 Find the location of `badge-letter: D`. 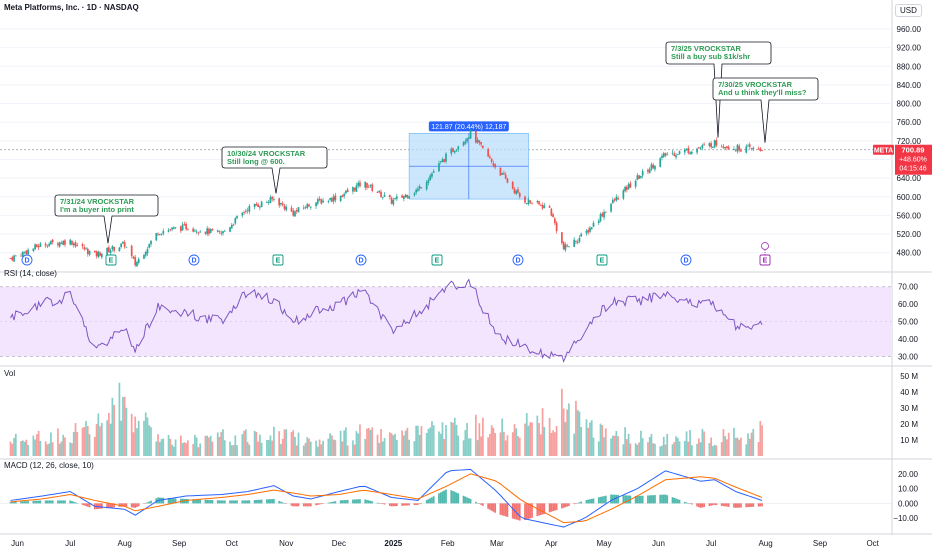

badge-letter: D is located at coordinates (685, 261).